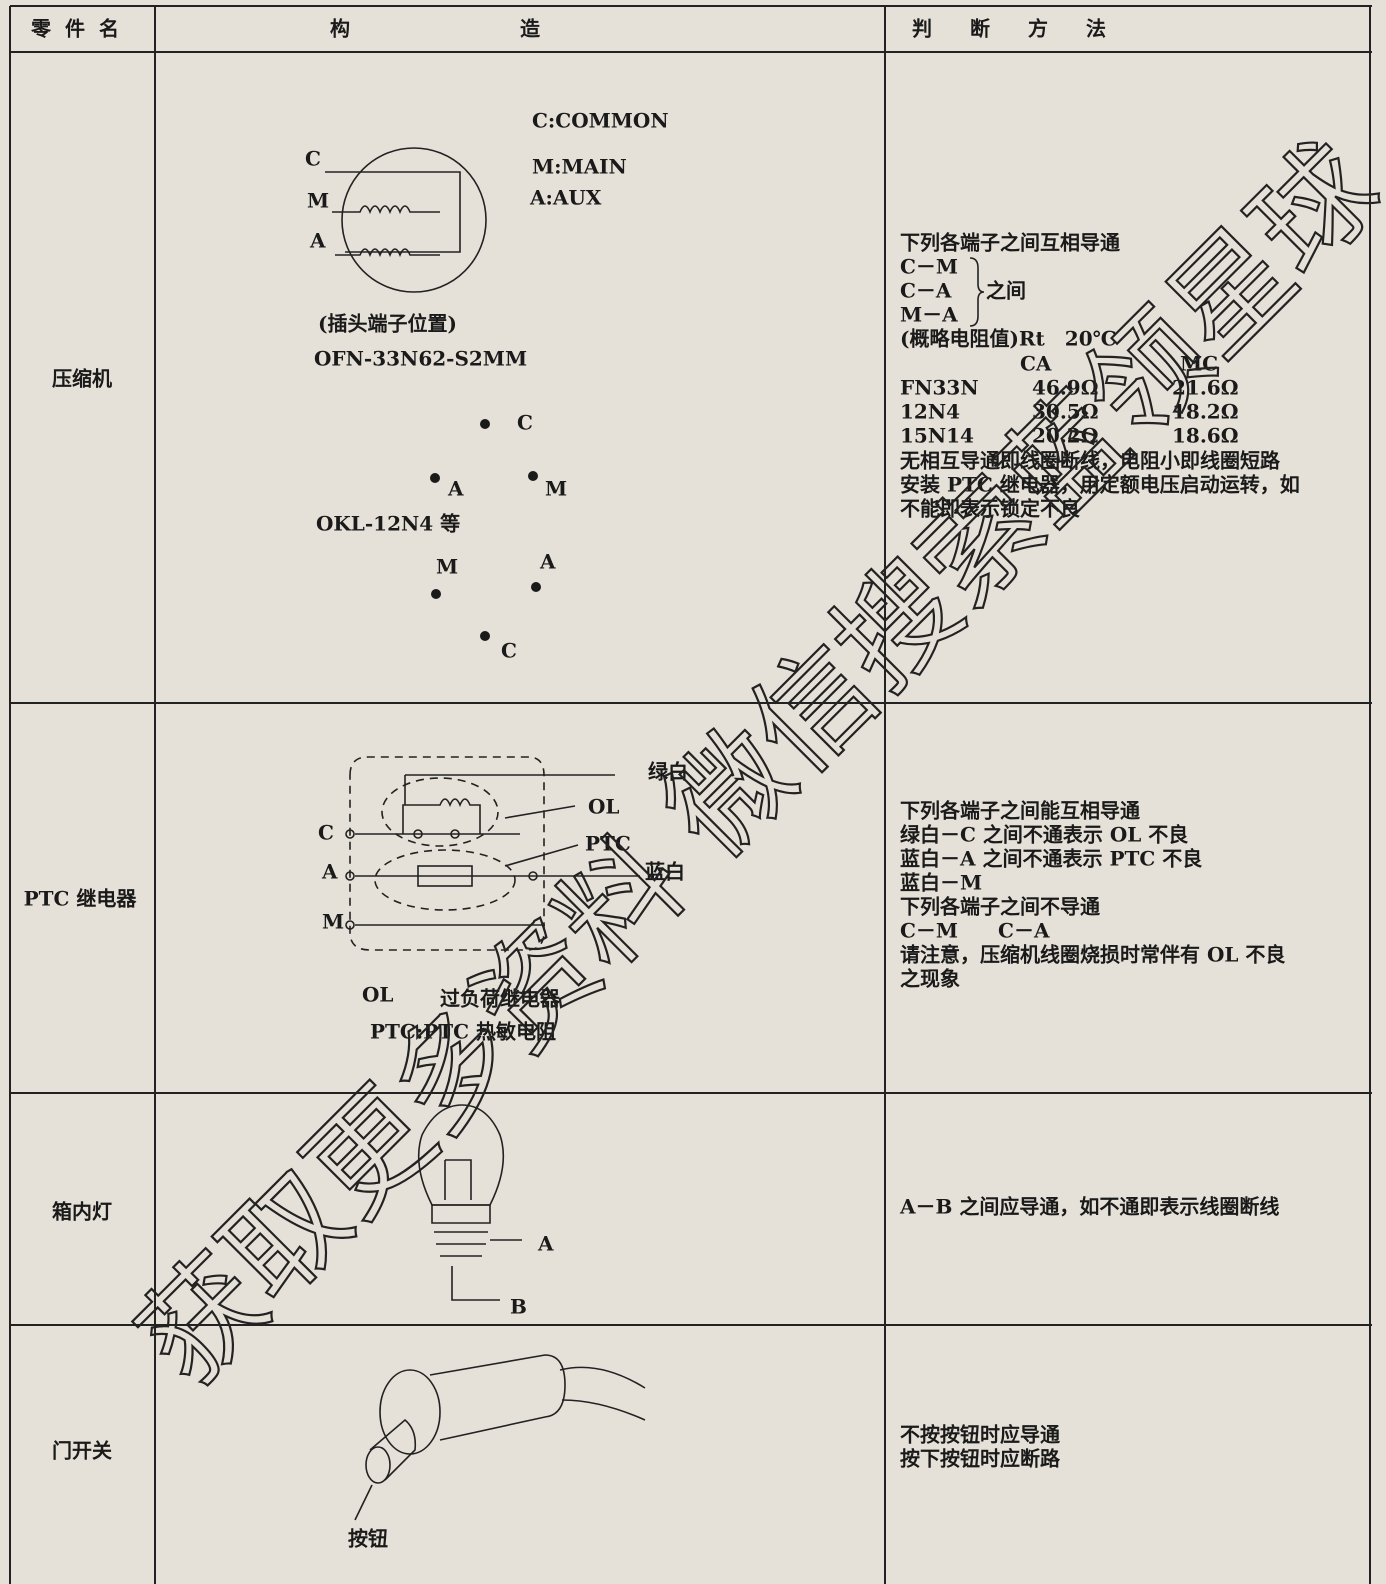  What do you see at coordinates (388, 524) in the screenshot?
I see `model: OKL-12N4 等` at bounding box center [388, 524].